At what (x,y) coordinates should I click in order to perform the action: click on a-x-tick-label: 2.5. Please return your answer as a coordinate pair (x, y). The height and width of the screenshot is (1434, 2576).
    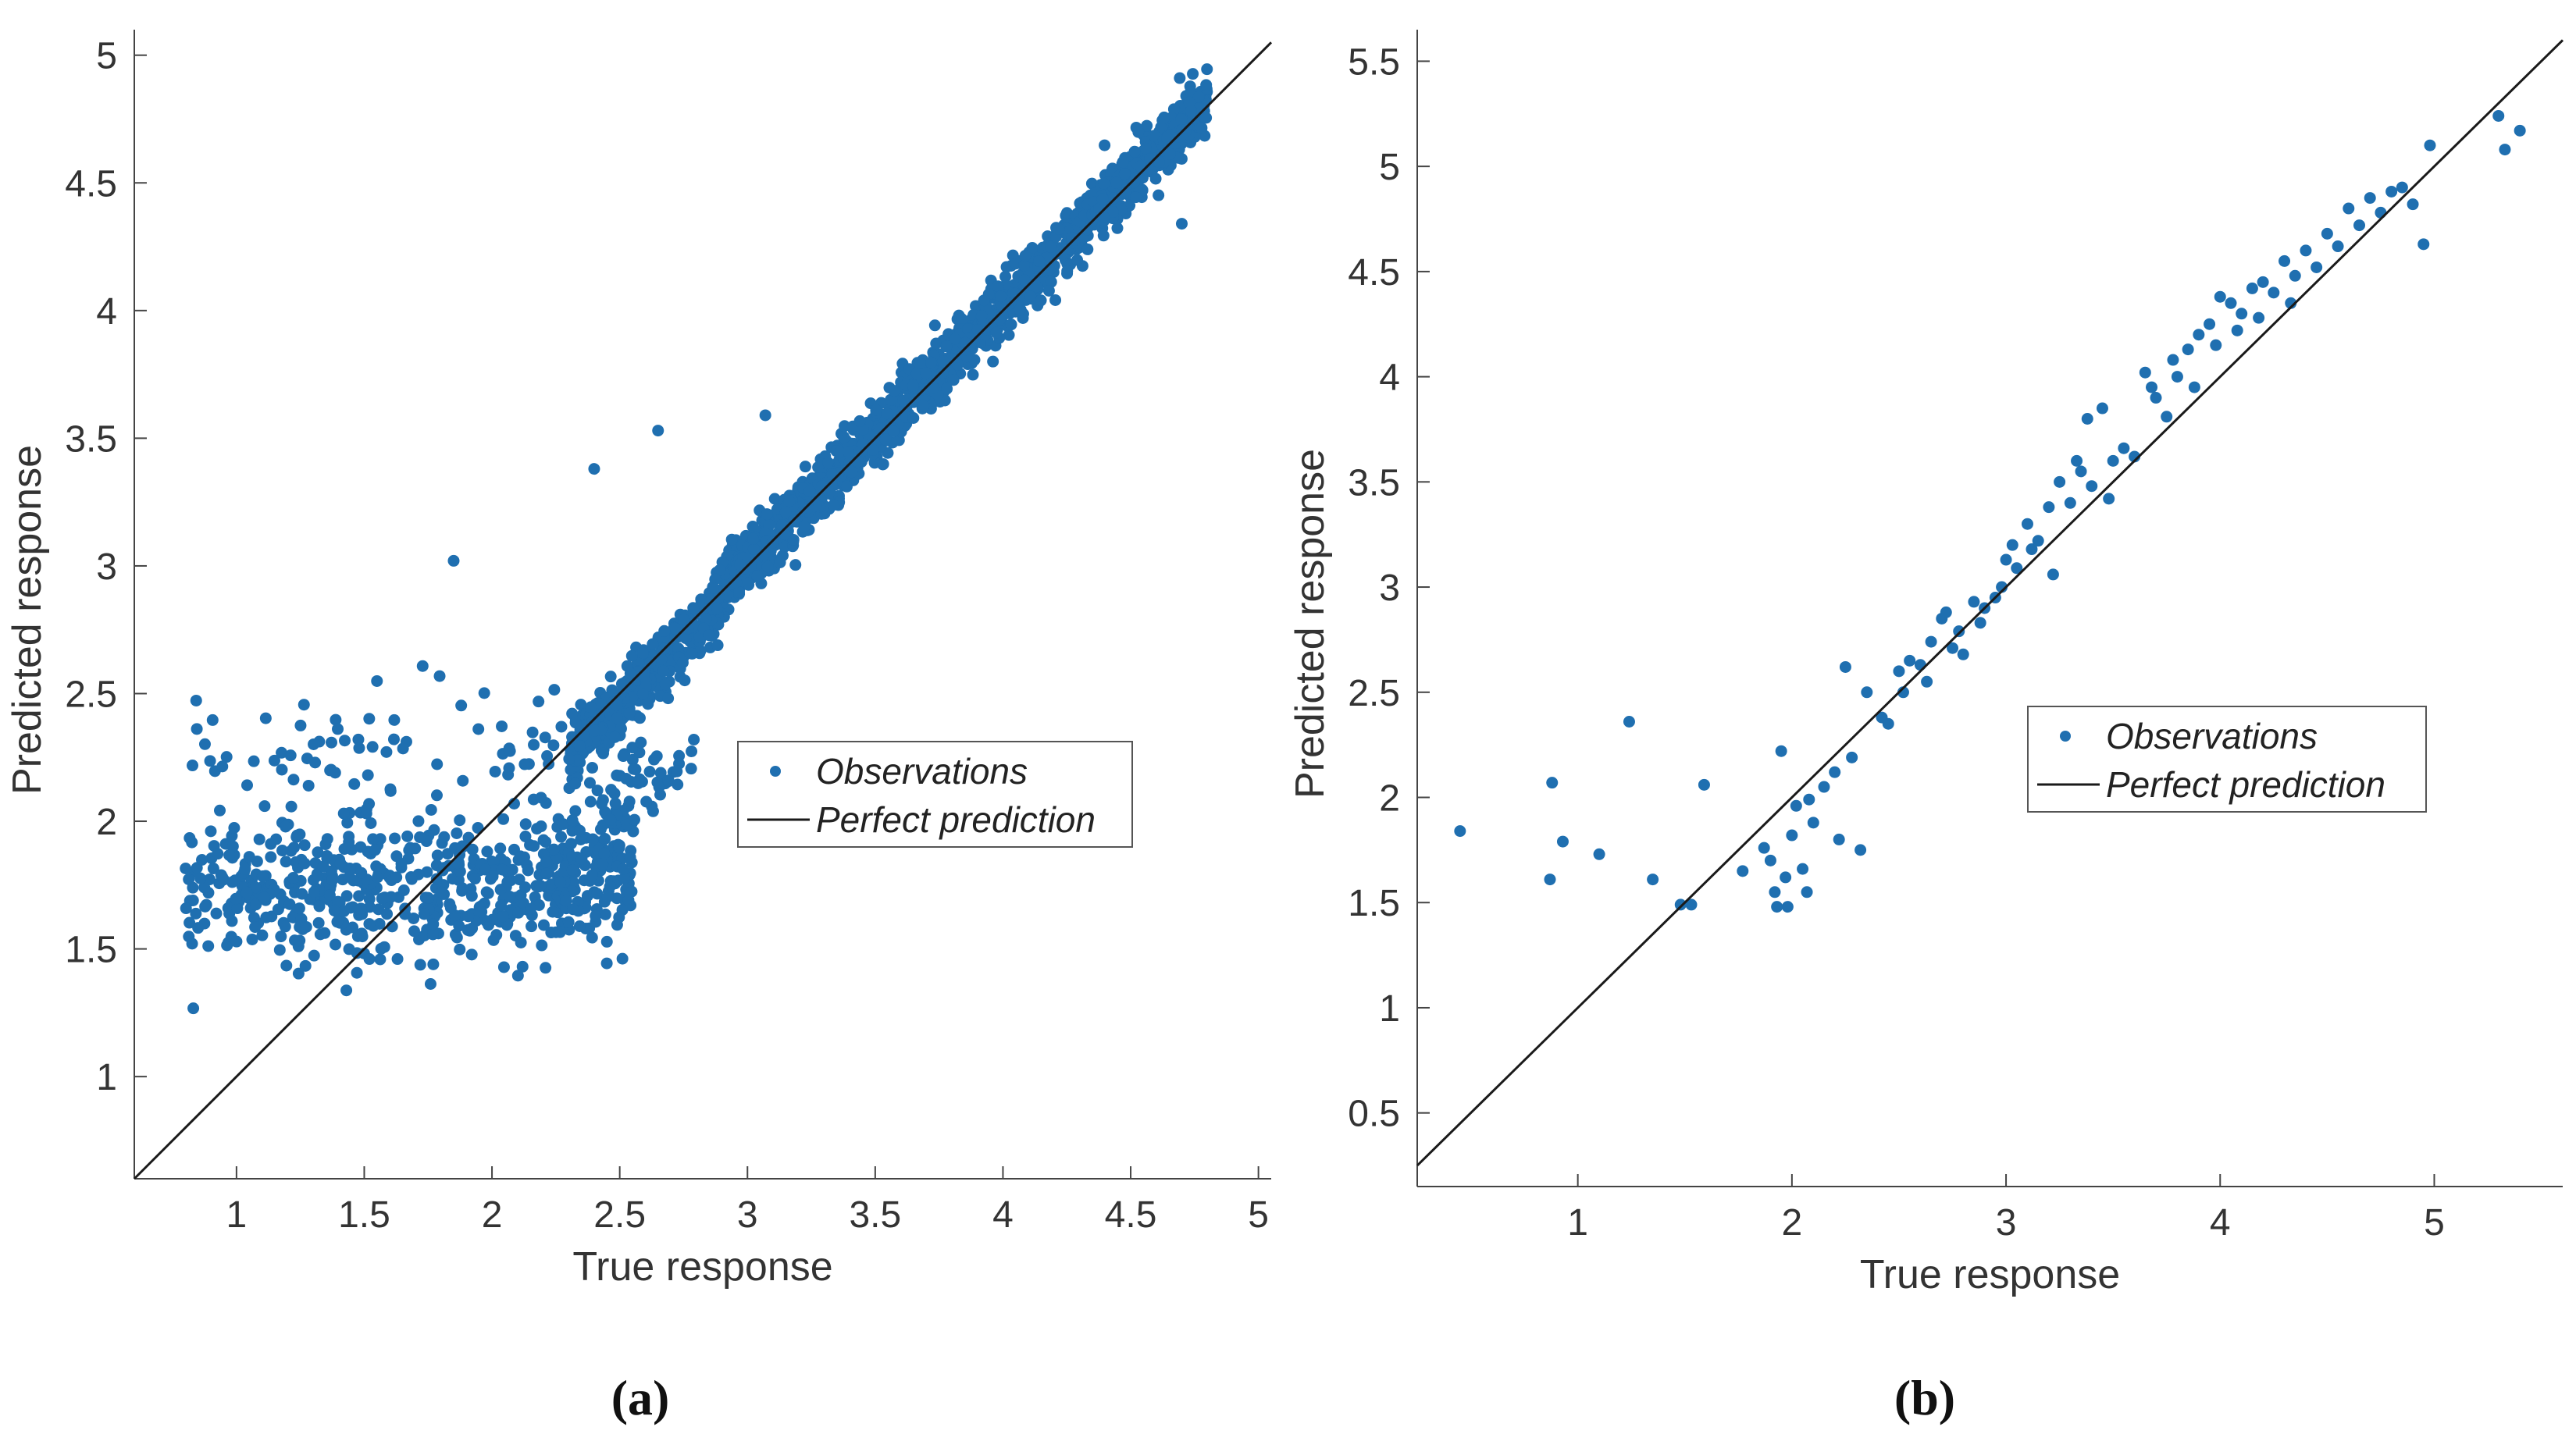
    Looking at the image, I should click on (619, 1215).